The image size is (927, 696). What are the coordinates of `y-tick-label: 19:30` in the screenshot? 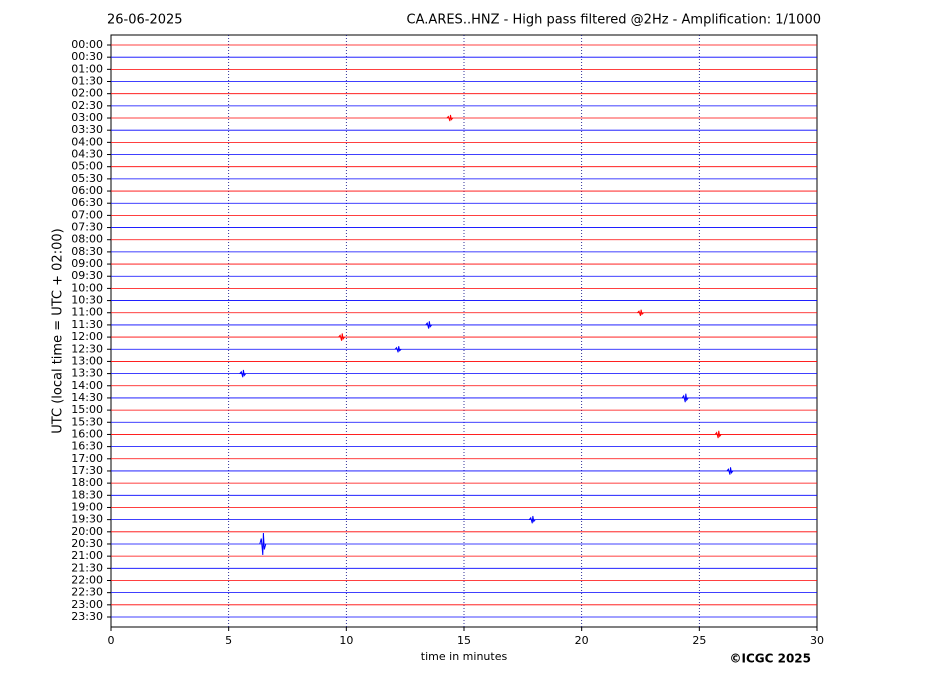 It's located at (87, 519).